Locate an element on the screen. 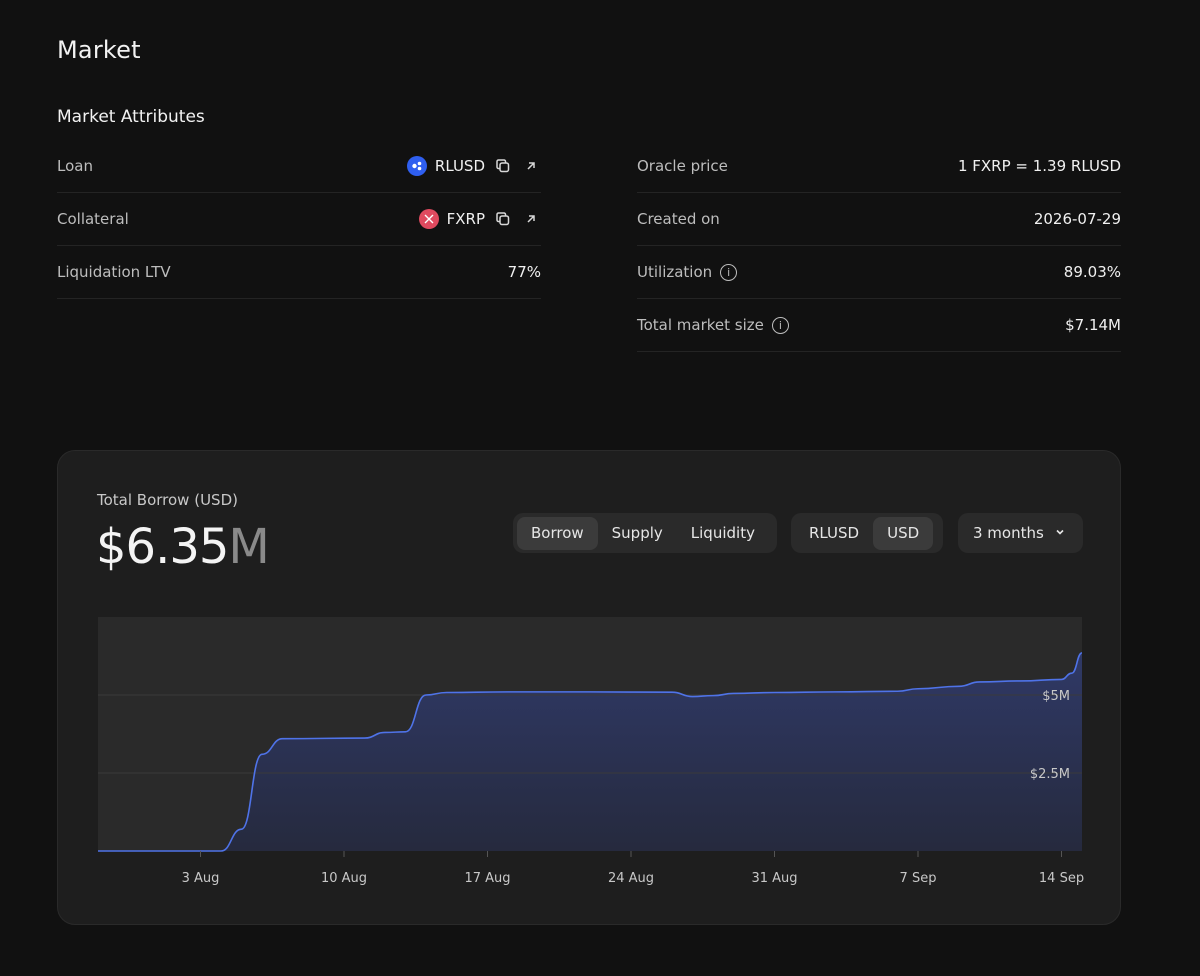  attr-value: 89.03% is located at coordinates (1092, 272).